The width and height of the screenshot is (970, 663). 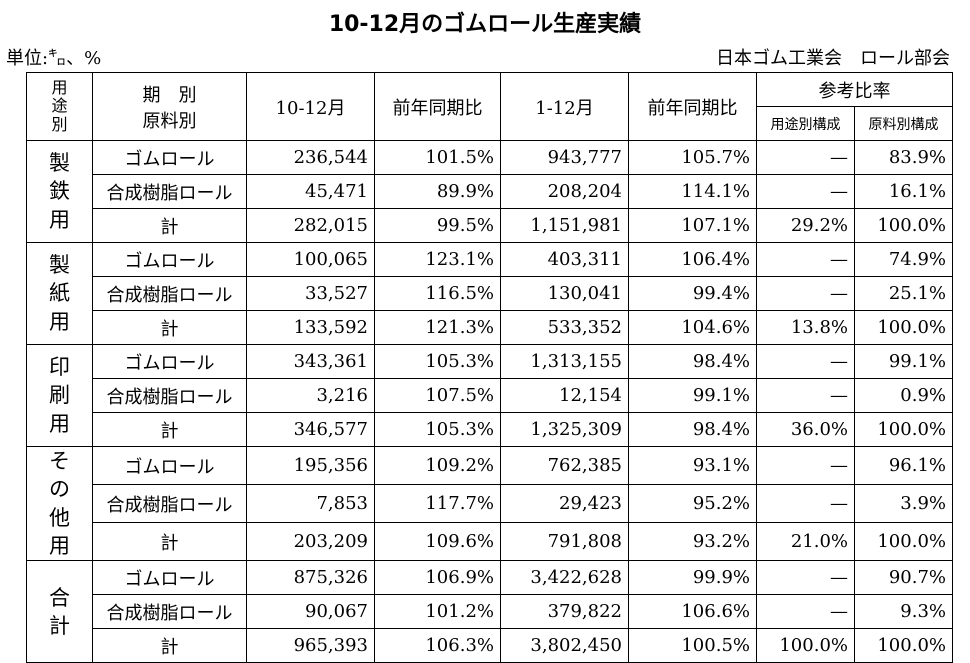 I want to click on table-cell: 95.2%, so click(x=692, y=504).